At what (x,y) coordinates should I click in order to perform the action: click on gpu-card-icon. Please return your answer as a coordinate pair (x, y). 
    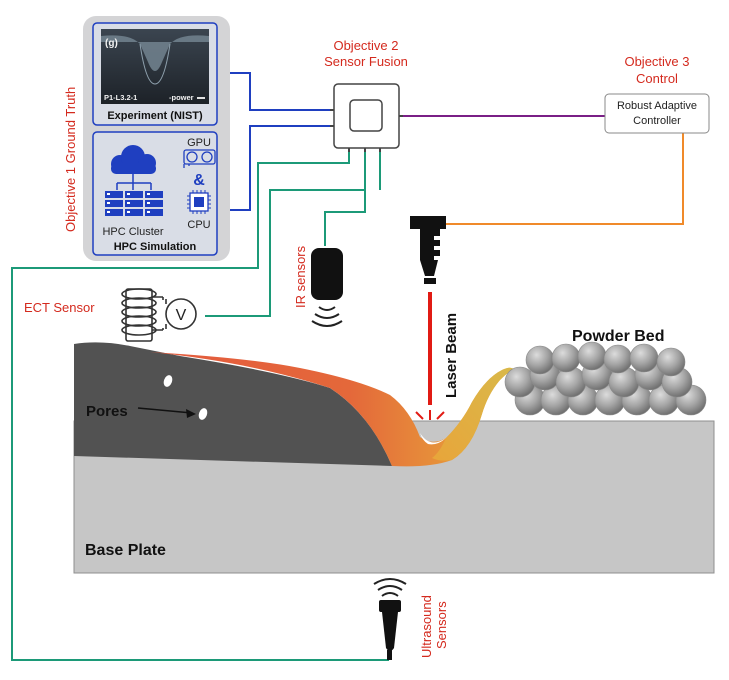
    Looking at the image, I should click on (199, 158).